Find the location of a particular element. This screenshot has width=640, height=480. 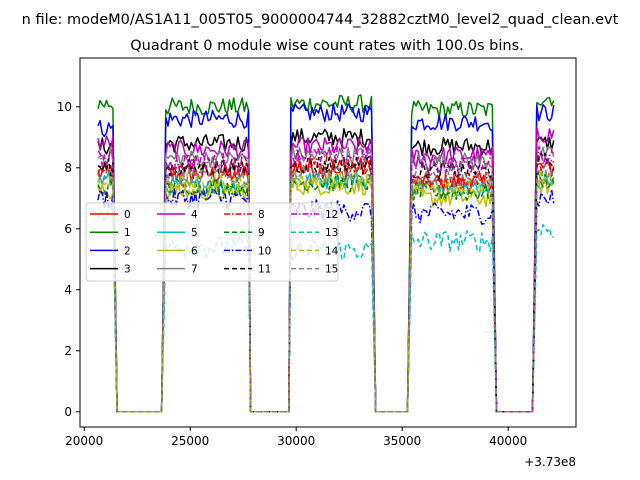

y-axis: 0 2 4 6 8 10 is located at coordinates (68, 259).